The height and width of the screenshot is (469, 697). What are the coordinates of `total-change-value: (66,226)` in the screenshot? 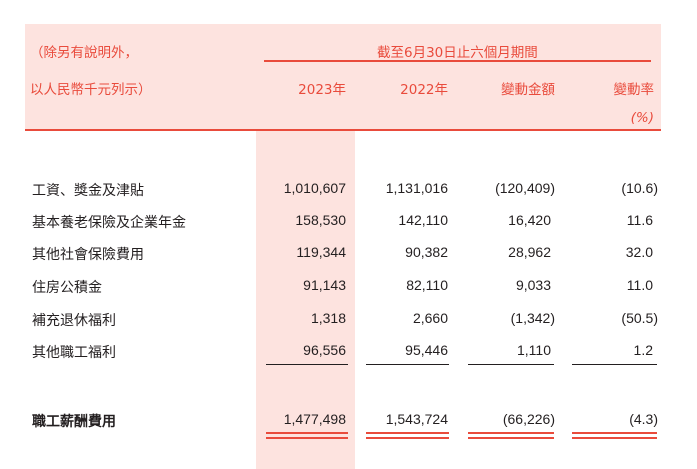 It's located at (528, 419).